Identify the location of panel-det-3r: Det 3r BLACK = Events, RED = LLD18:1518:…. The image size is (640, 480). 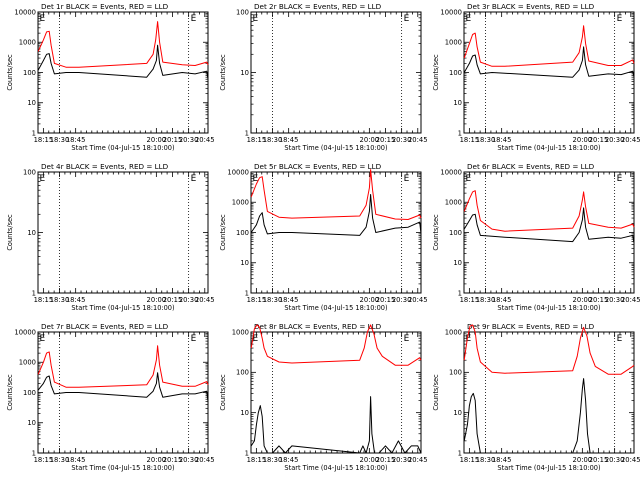
(536, 77).